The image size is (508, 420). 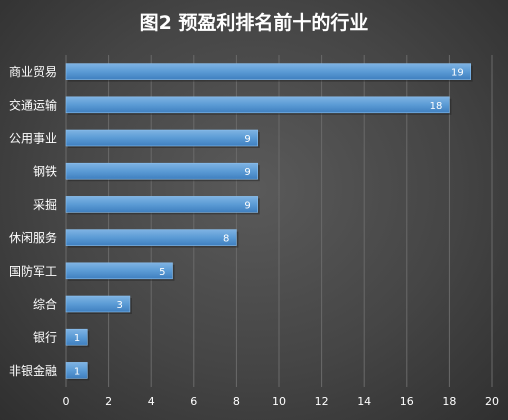 I want to click on x-tick-label: 20, so click(x=492, y=401).